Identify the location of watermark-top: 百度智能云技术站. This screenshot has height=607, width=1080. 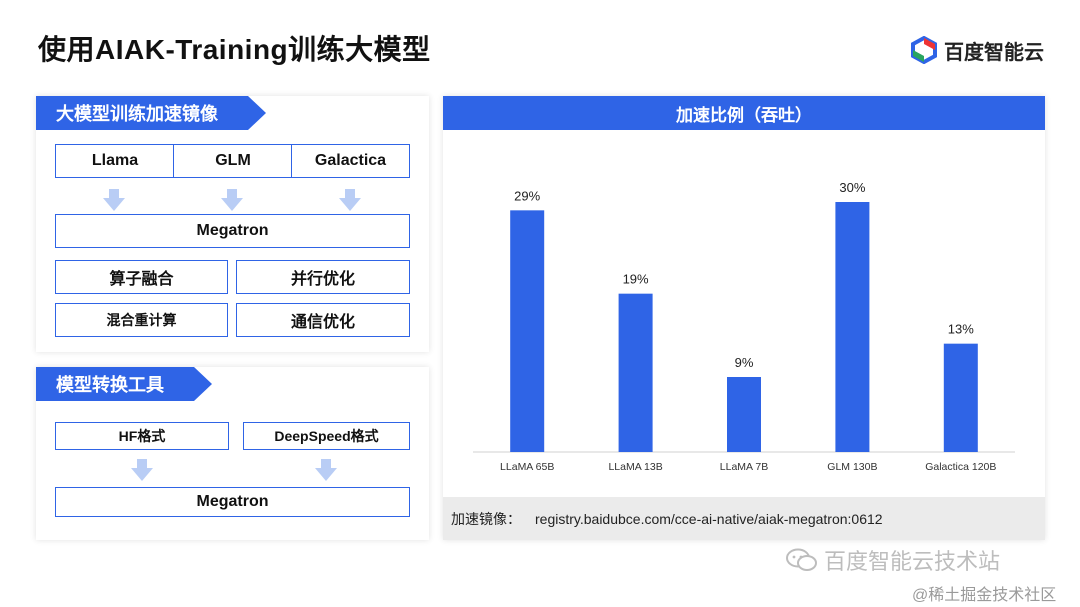
(893, 560).